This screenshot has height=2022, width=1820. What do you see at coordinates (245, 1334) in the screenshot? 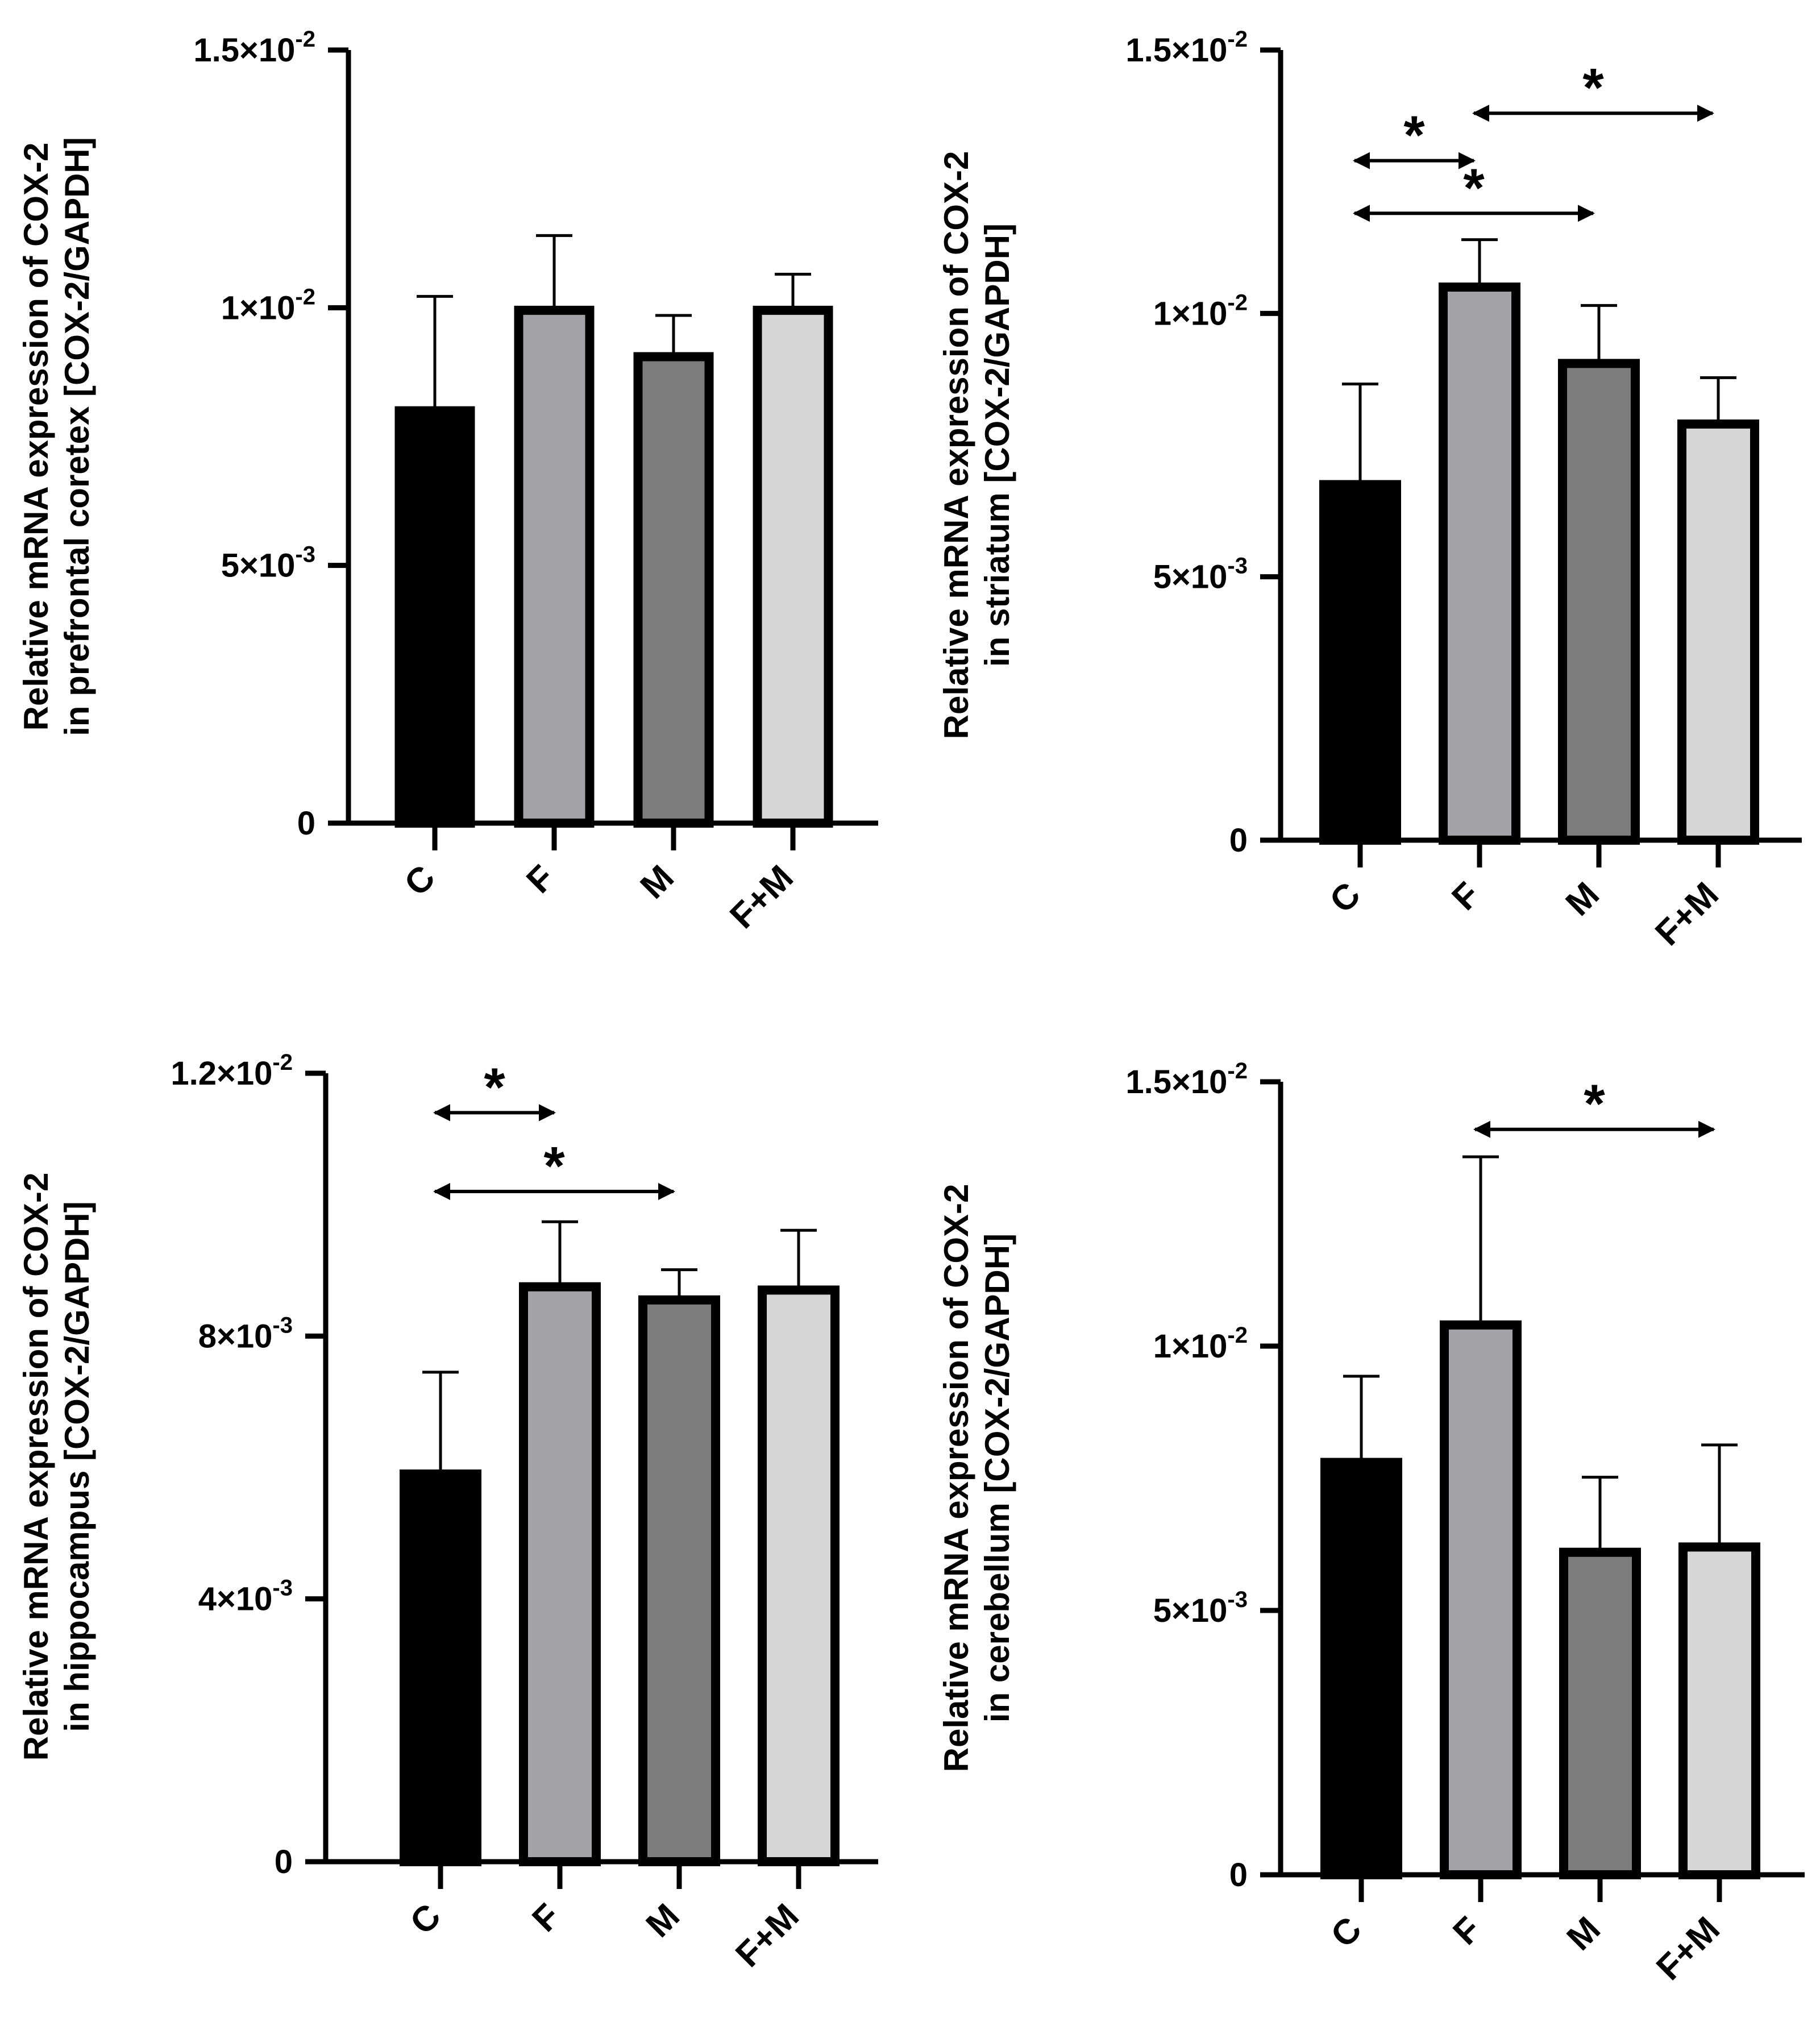
I see `y-tick-label: 8×10⁻³` at bounding box center [245, 1334].